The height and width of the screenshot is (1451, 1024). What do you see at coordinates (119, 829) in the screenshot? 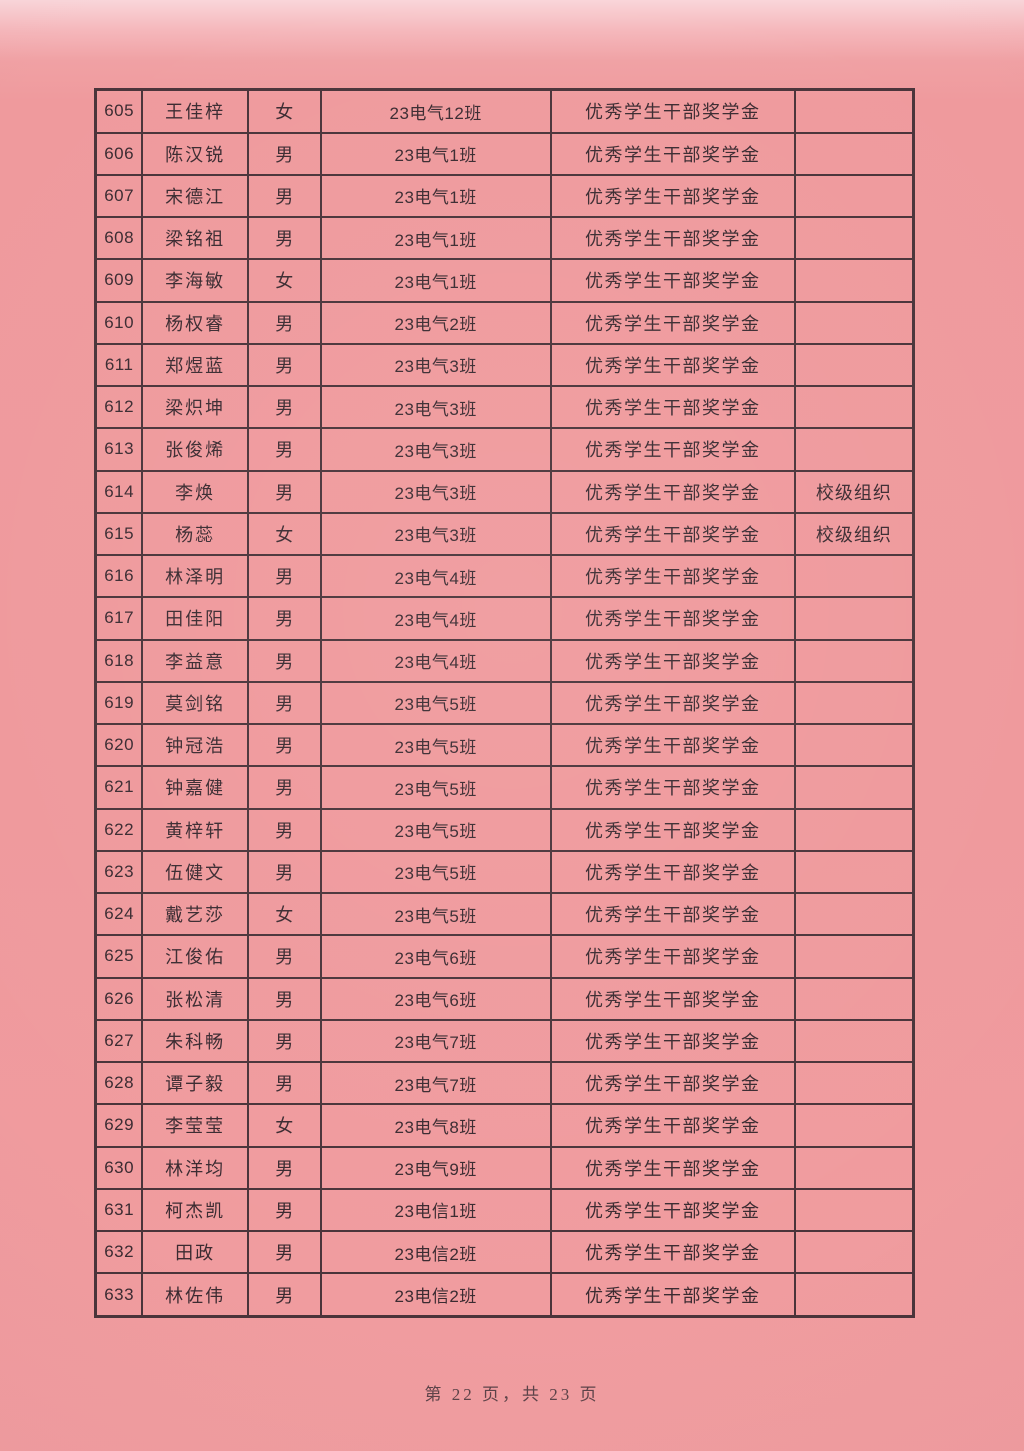
I see `cell-serial-number: 622` at bounding box center [119, 829].